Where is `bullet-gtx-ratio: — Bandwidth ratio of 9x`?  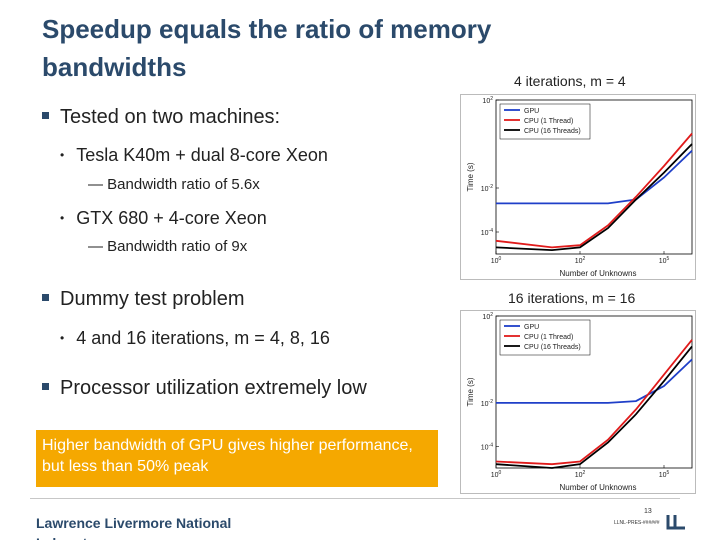 bullet-gtx-ratio: — Bandwidth ratio of 9x is located at coordinates (168, 246).